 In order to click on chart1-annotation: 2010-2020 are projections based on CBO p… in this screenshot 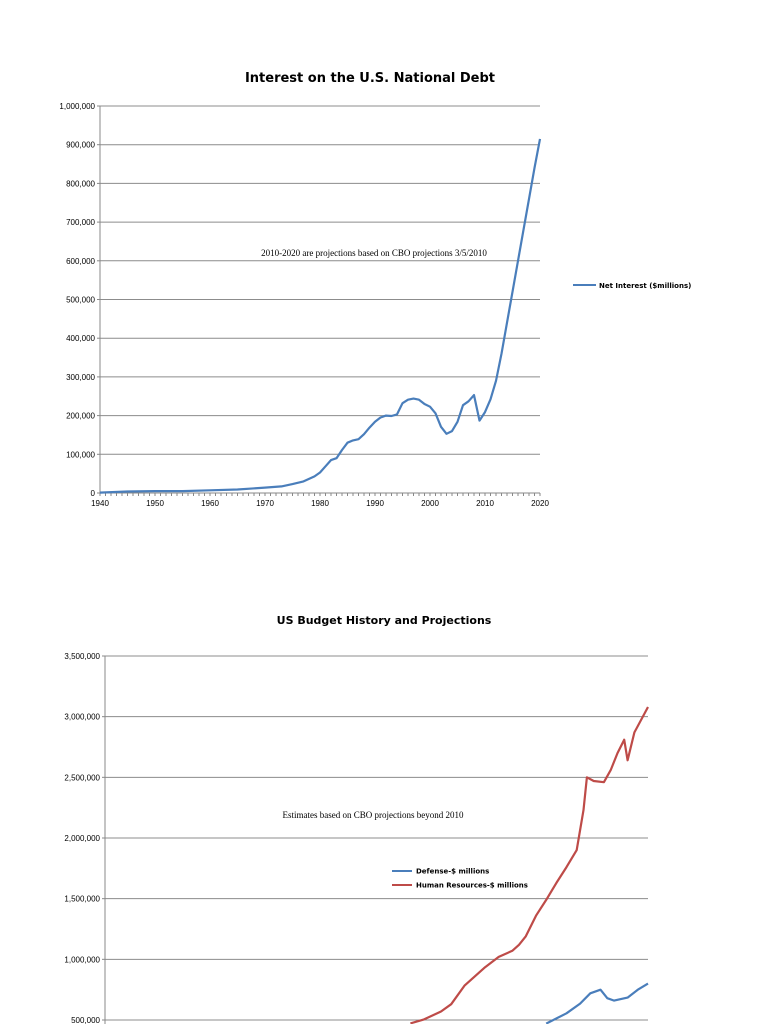, I will do `click(374, 253)`.